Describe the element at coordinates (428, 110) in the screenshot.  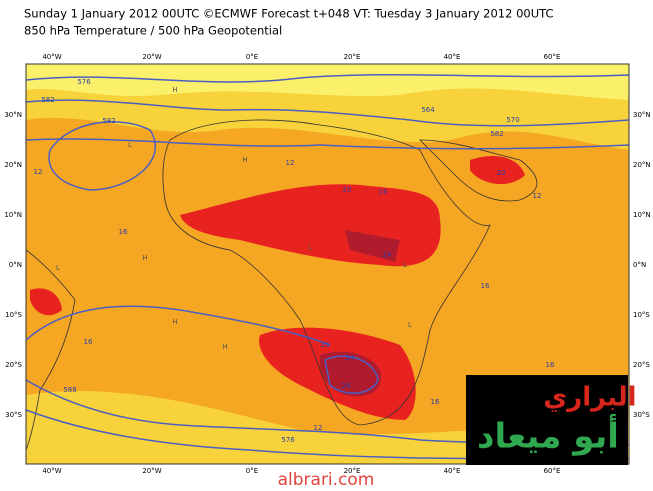
I see `contour-label: 564` at that location.